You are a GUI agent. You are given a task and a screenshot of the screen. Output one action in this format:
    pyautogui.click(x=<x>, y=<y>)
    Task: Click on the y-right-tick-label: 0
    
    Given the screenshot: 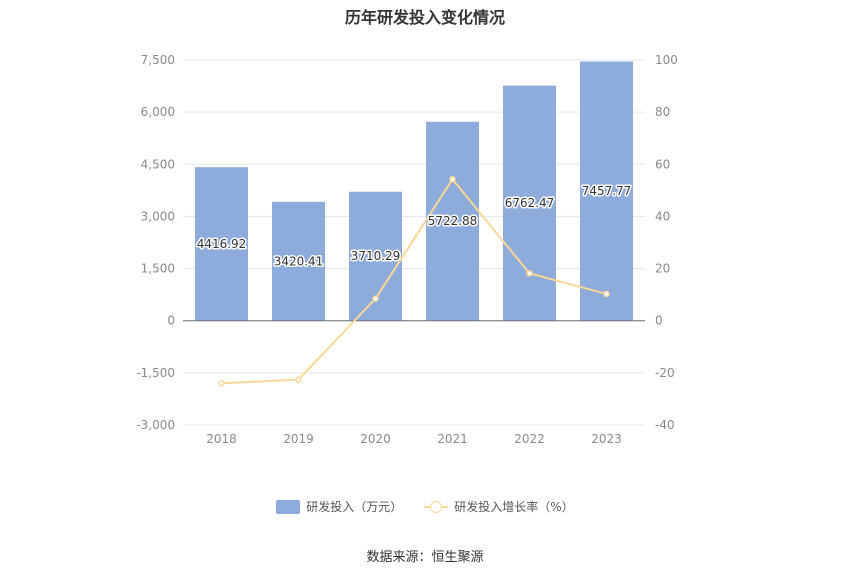 What is the action you would take?
    pyautogui.click(x=659, y=321)
    